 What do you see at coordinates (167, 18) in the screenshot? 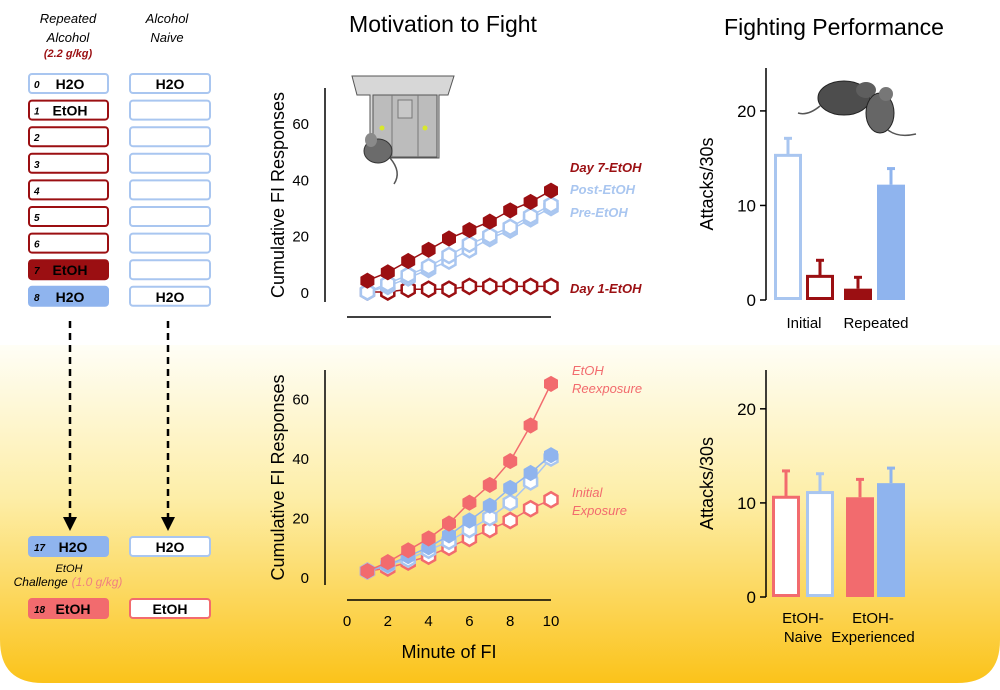
I see `col2-header-line1: Alcohol` at bounding box center [167, 18].